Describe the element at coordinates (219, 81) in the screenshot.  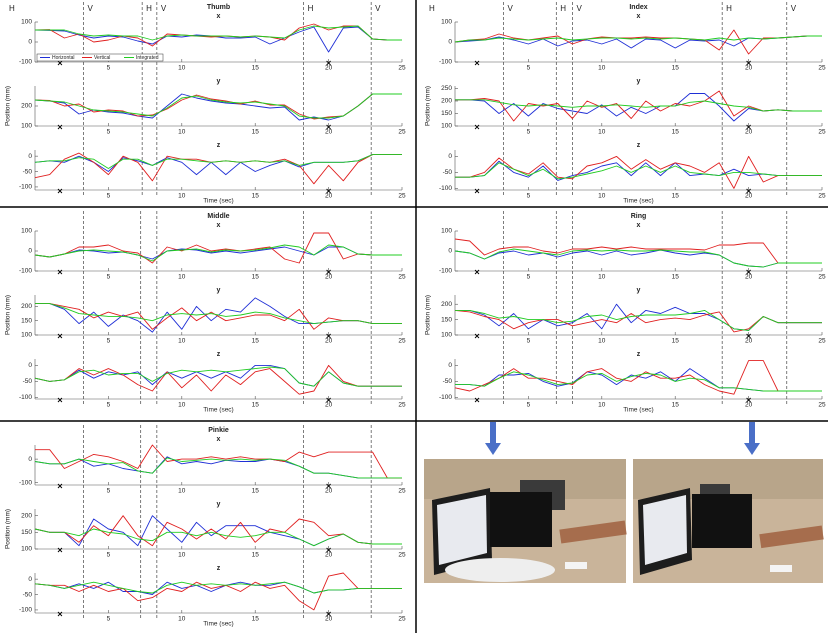
I see `subplot-title: y` at that location.